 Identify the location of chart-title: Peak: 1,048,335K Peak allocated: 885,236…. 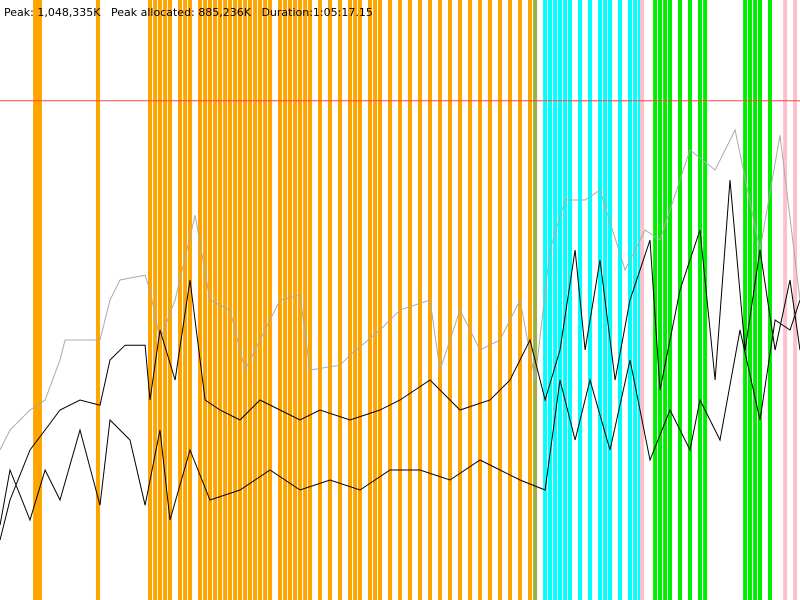
(188, 12).